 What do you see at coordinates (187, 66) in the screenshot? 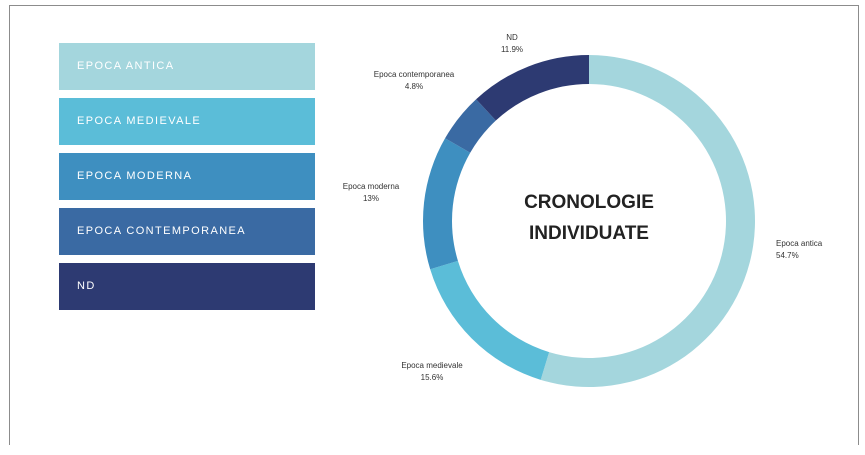
I see `legend-item-epoca-antica: EPOCA ANTICA` at bounding box center [187, 66].